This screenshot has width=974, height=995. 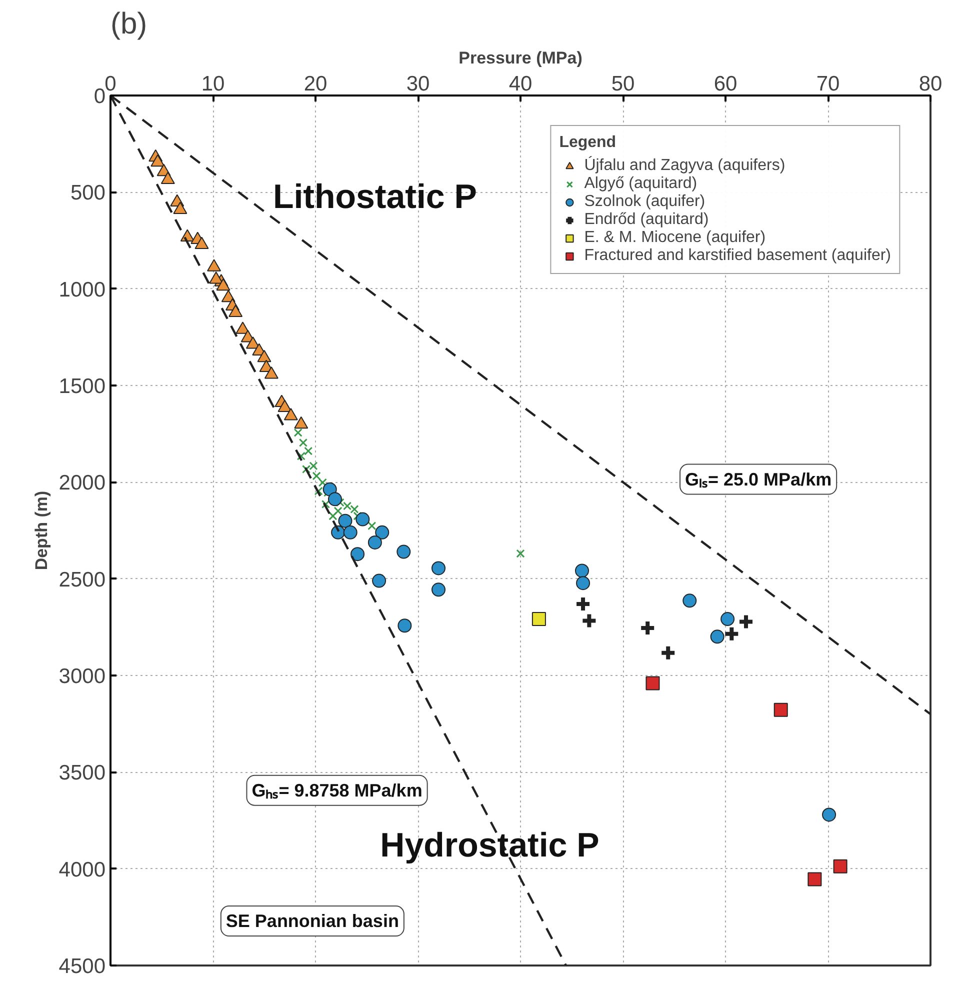 What do you see at coordinates (520, 58) in the screenshot?
I see `x-axis-title: Pressure (MPa)` at bounding box center [520, 58].